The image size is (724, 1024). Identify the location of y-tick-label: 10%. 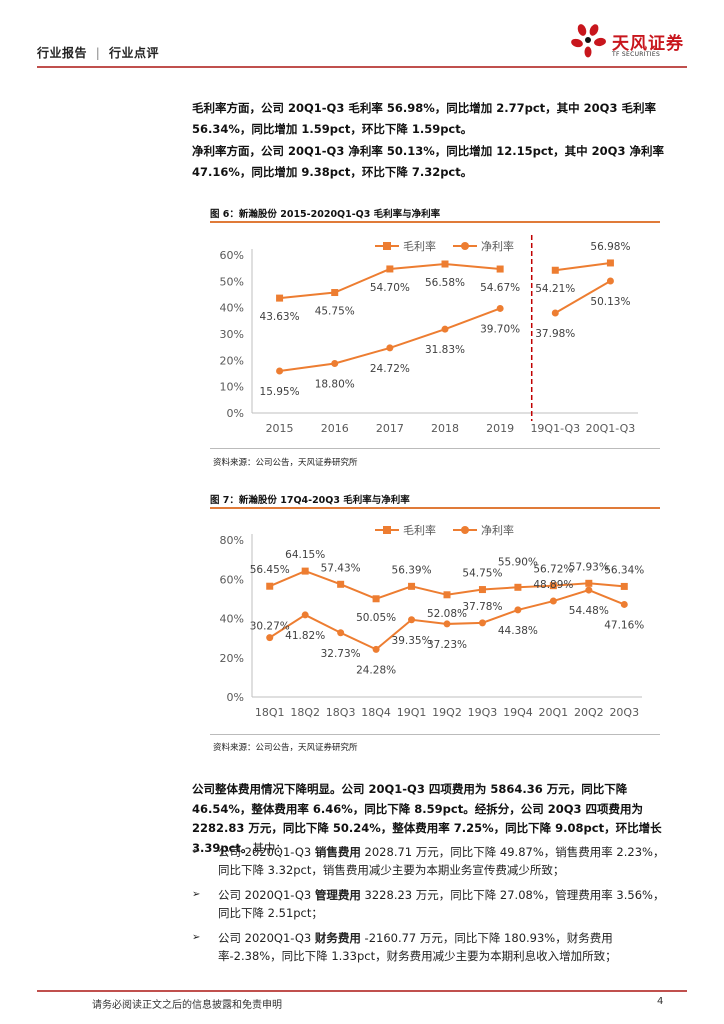
(232, 387).